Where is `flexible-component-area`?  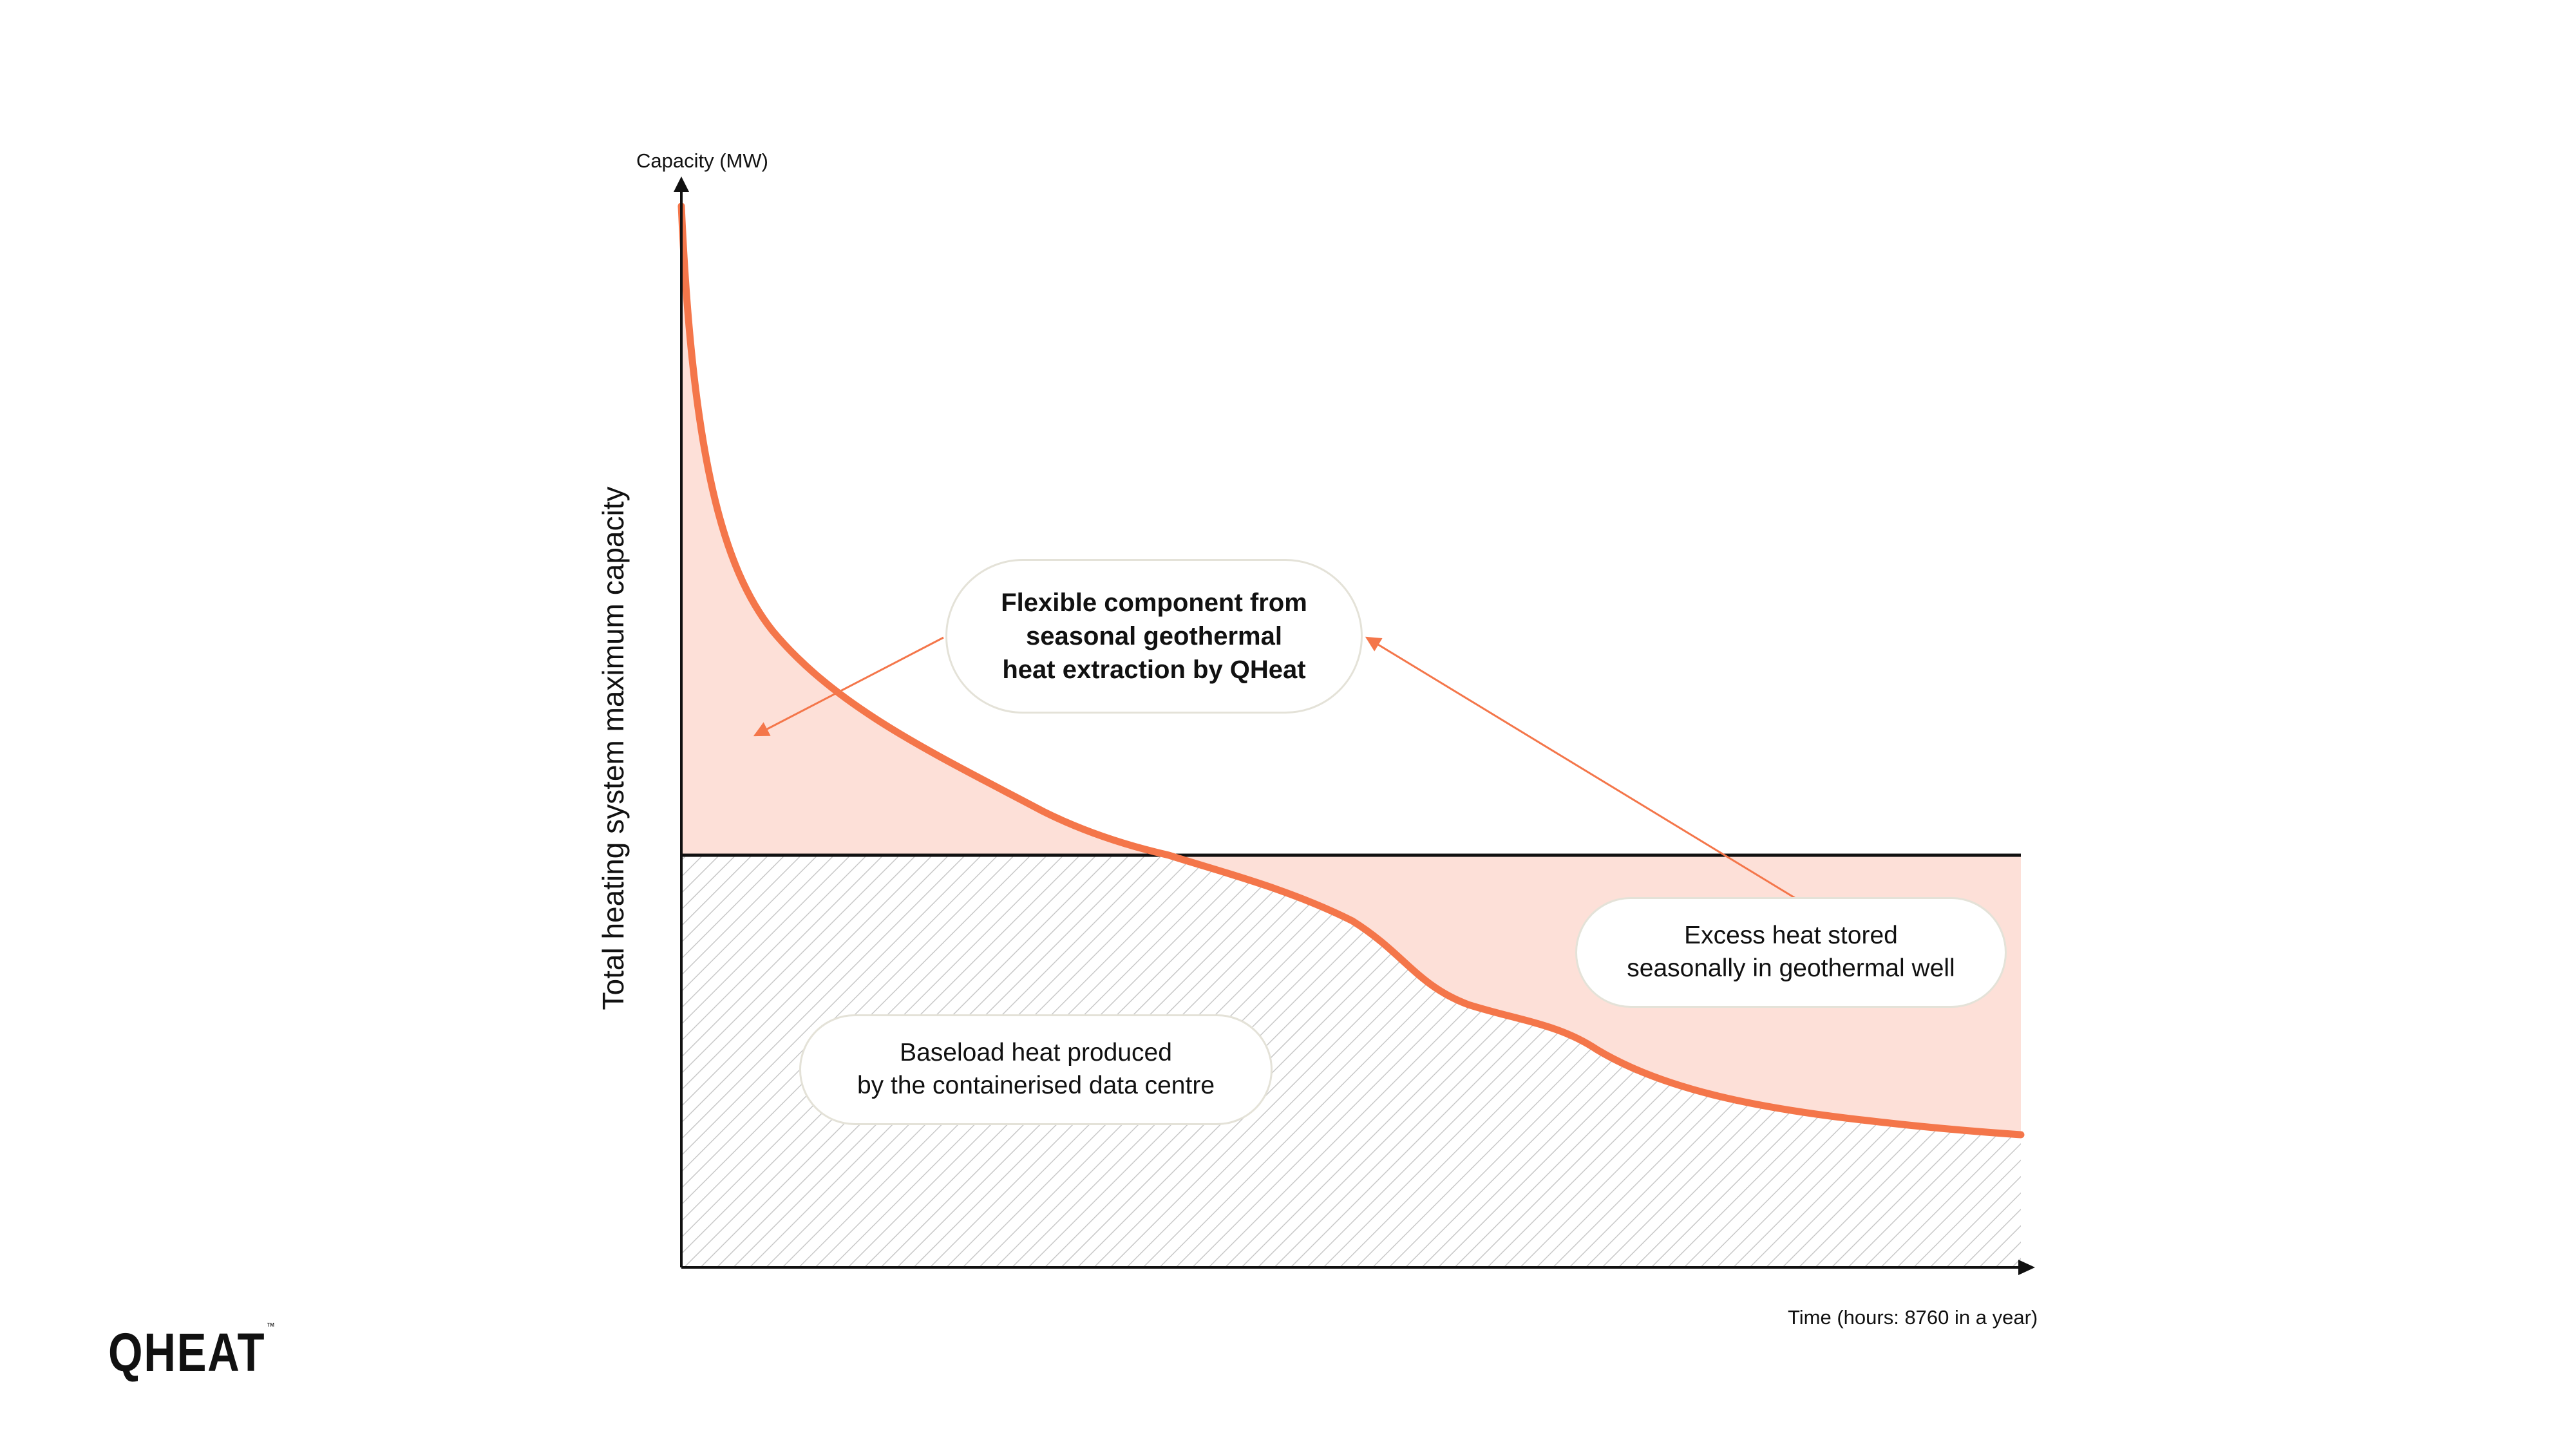 flexible-component-area is located at coordinates (925, 530).